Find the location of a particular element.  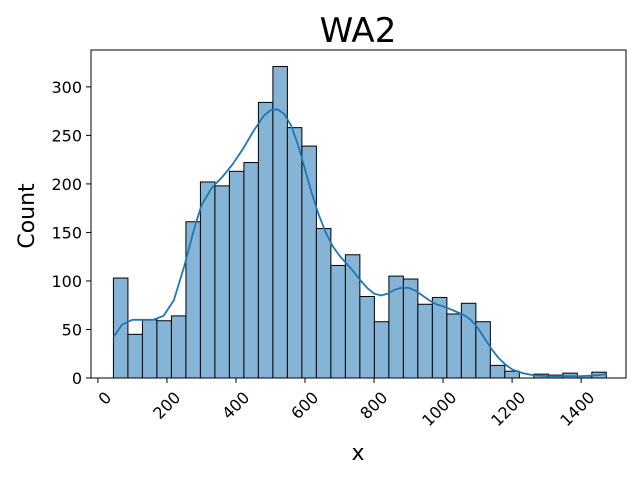

y-tick-label-2: 100 is located at coordinates (66, 281).